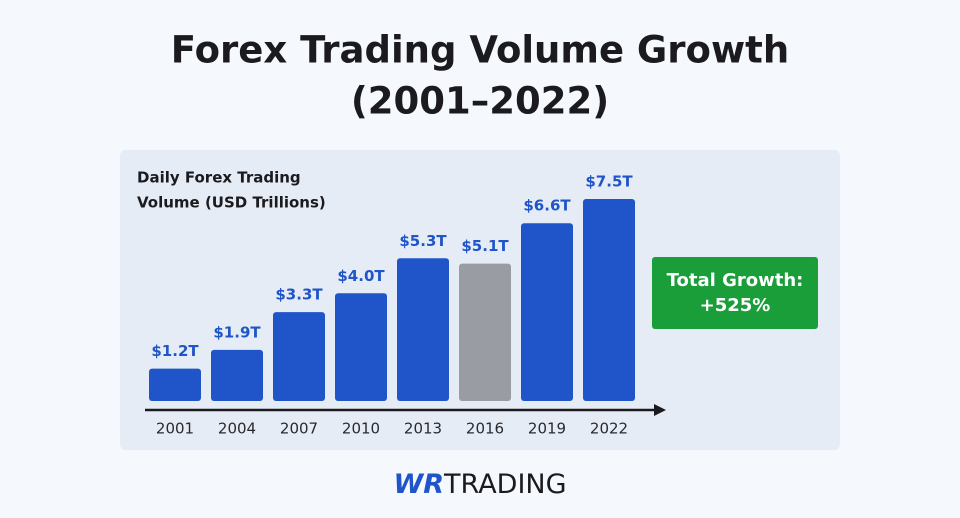 The width and height of the screenshot is (960, 518). Describe the element at coordinates (609, 429) in the screenshot. I see `x-tick-label: 2022` at that location.